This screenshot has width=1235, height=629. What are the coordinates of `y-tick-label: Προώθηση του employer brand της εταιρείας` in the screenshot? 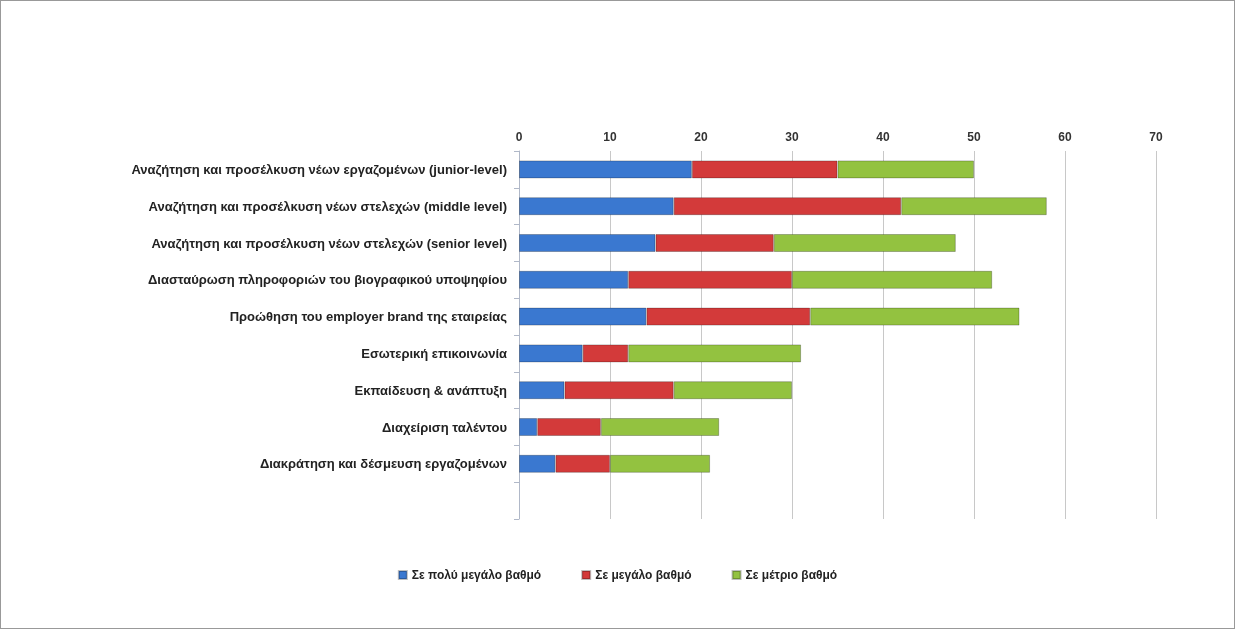 It's located at (368, 317).